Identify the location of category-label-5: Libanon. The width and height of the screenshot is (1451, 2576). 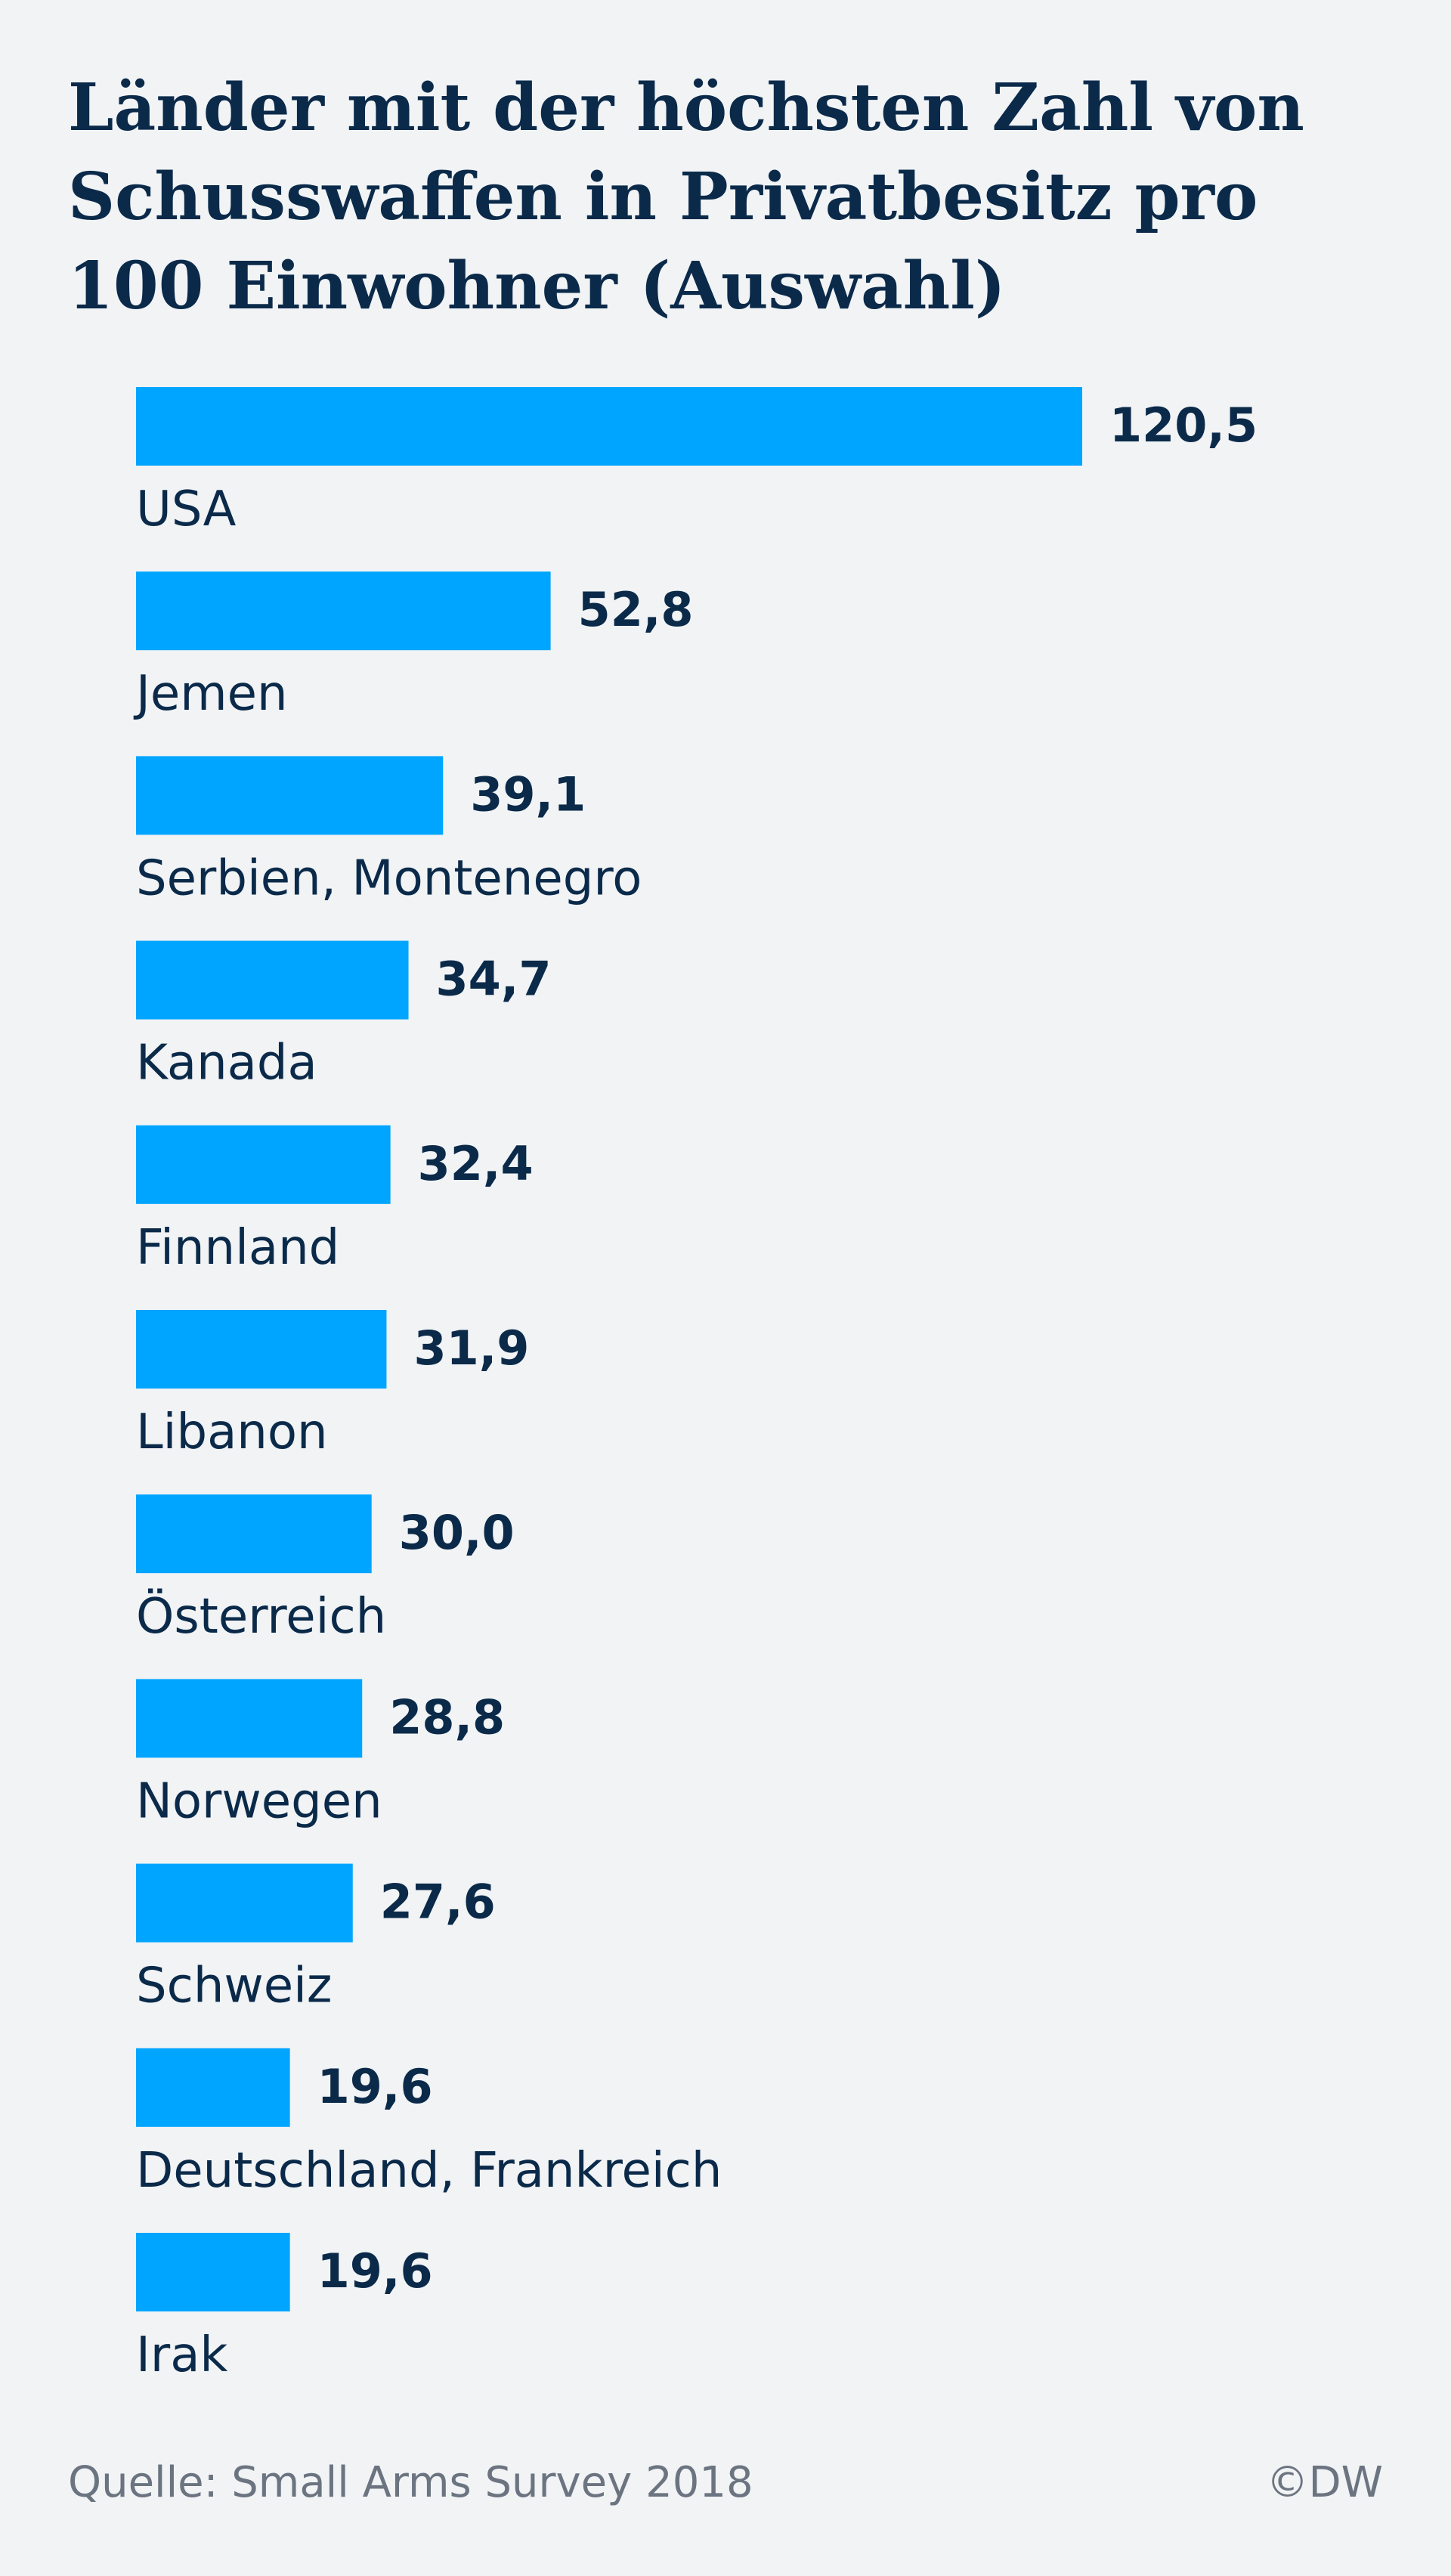
(232, 1432).